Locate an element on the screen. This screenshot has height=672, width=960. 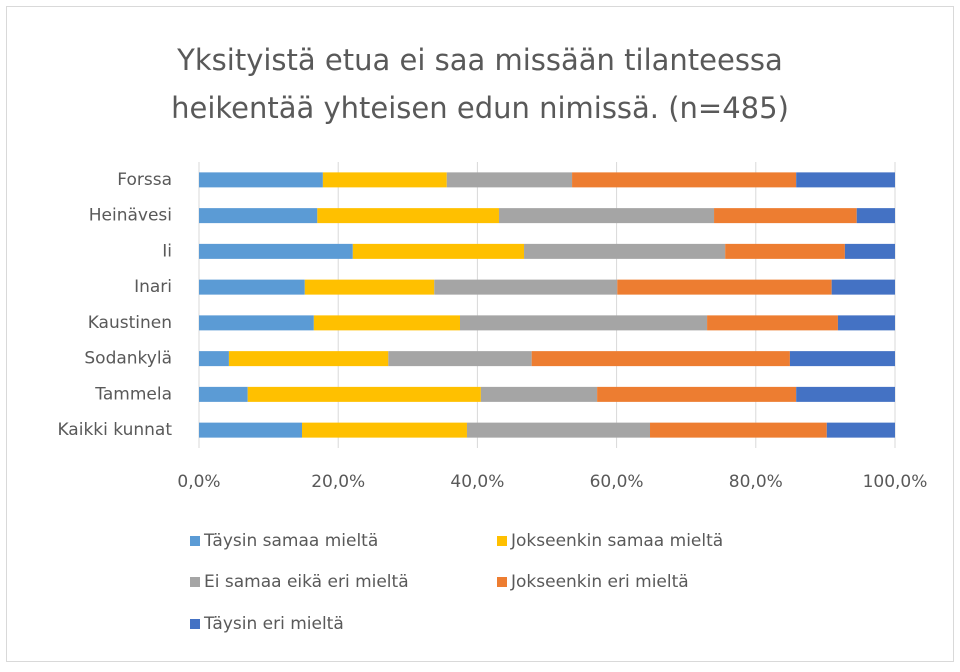
y-tick-label: Heinävesi is located at coordinates (130, 216).